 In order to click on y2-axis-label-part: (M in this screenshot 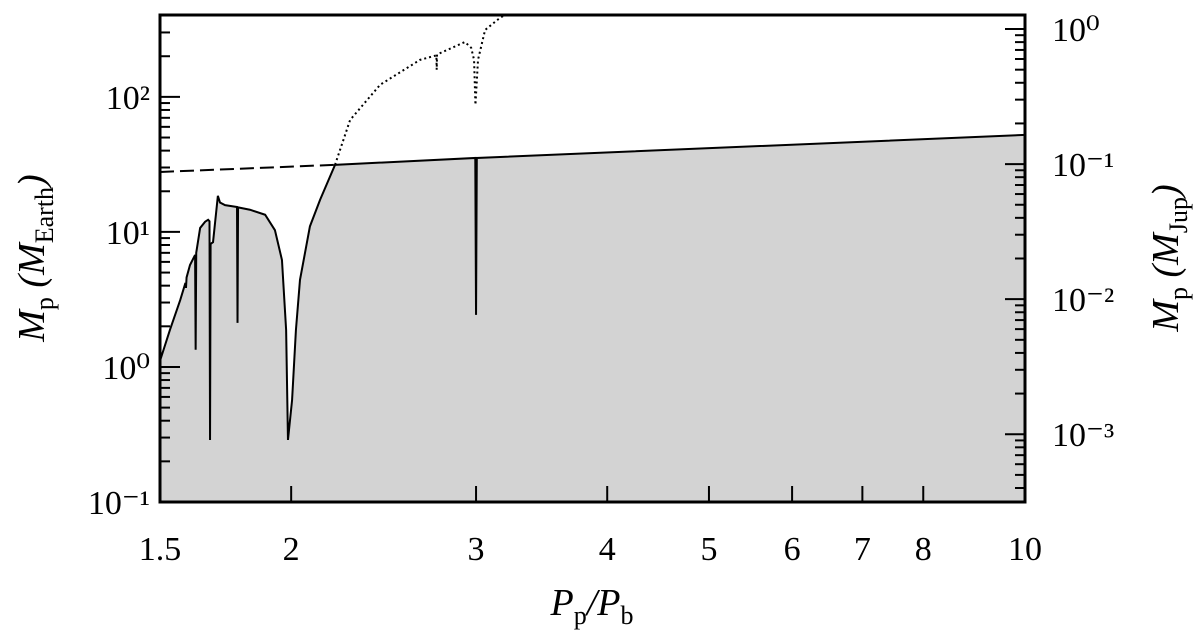, I will do `click(1166, 259)`.